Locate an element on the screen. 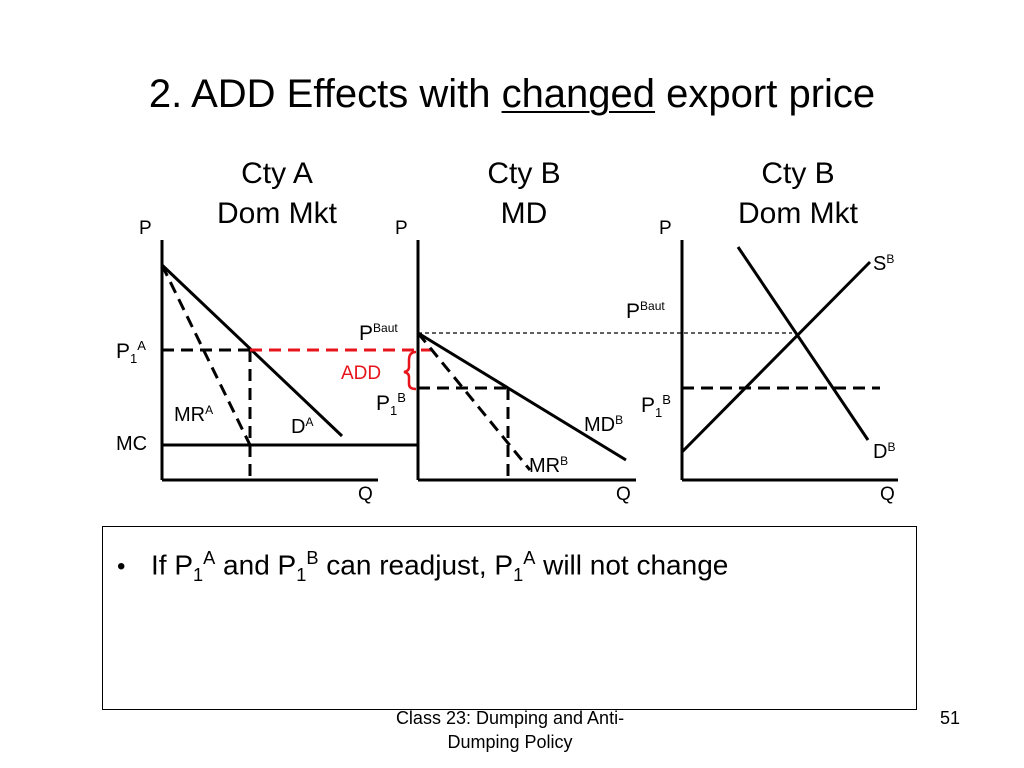 Image resolution: width=1024 pixels, height=768 pixels. slide-title: 2. ADD Effects with changed export price is located at coordinates (512, 94).